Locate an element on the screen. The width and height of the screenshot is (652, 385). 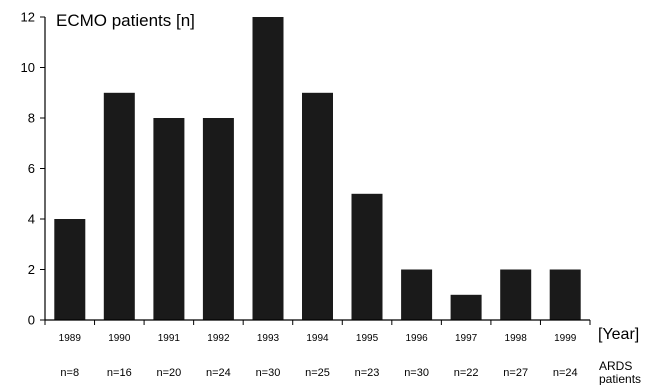
x-axis-label: [Year] is located at coordinates (618, 334).